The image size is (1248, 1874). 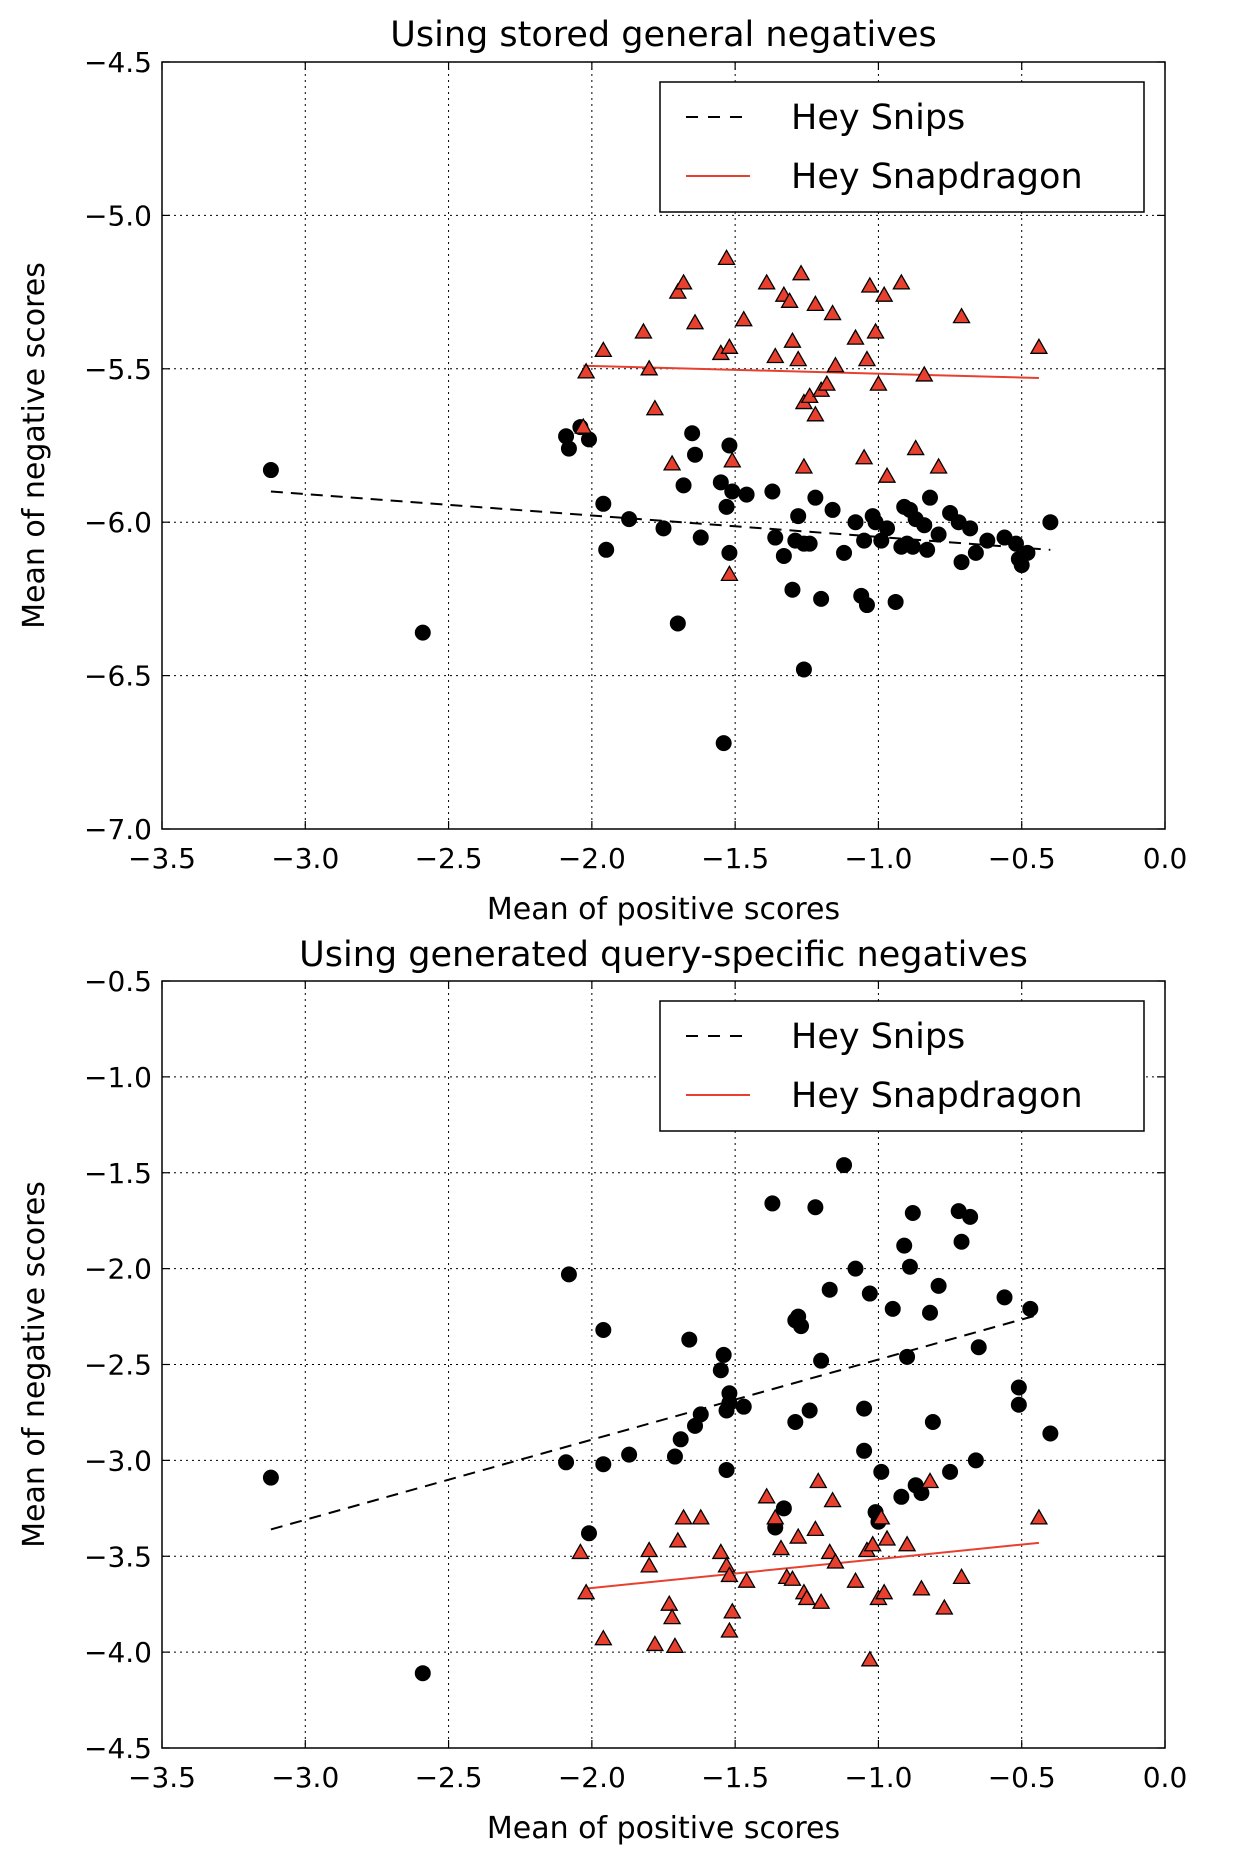 What do you see at coordinates (305, 858) in the screenshot?
I see `x-tick-label: −3.0` at bounding box center [305, 858].